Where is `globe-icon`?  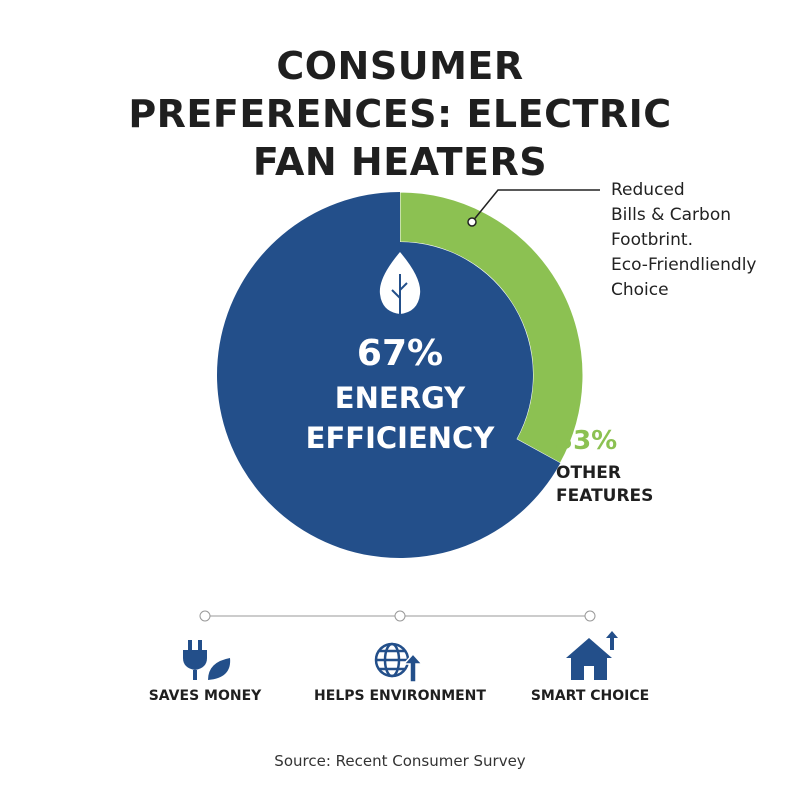 globe-icon is located at coordinates (399, 662).